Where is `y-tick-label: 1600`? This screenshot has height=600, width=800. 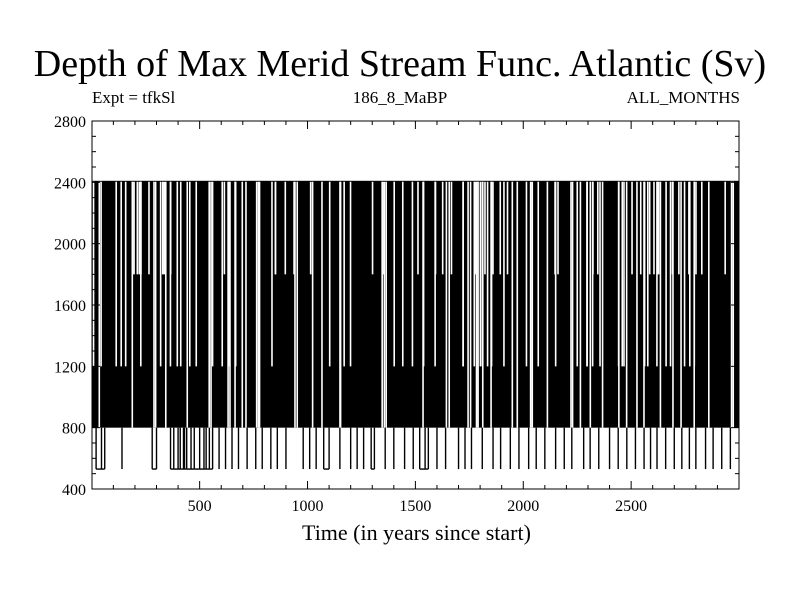 y-tick-label: 1600 is located at coordinates (70, 306).